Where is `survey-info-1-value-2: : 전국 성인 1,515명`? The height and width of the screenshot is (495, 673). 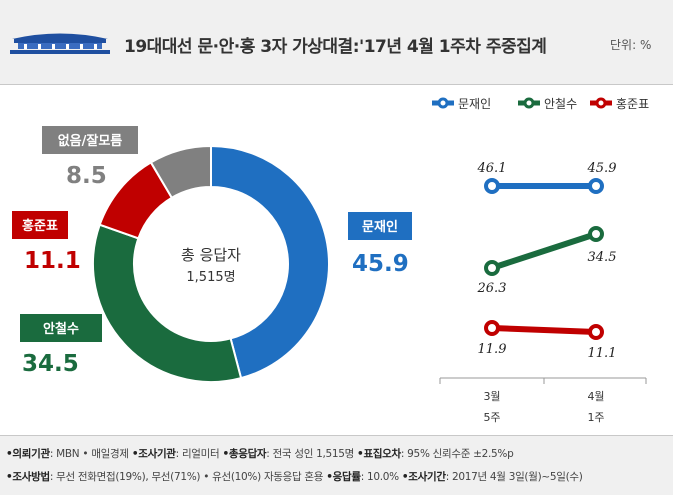
survey-info-1-value-2: : 전국 성인 1,515명 is located at coordinates (312, 454).